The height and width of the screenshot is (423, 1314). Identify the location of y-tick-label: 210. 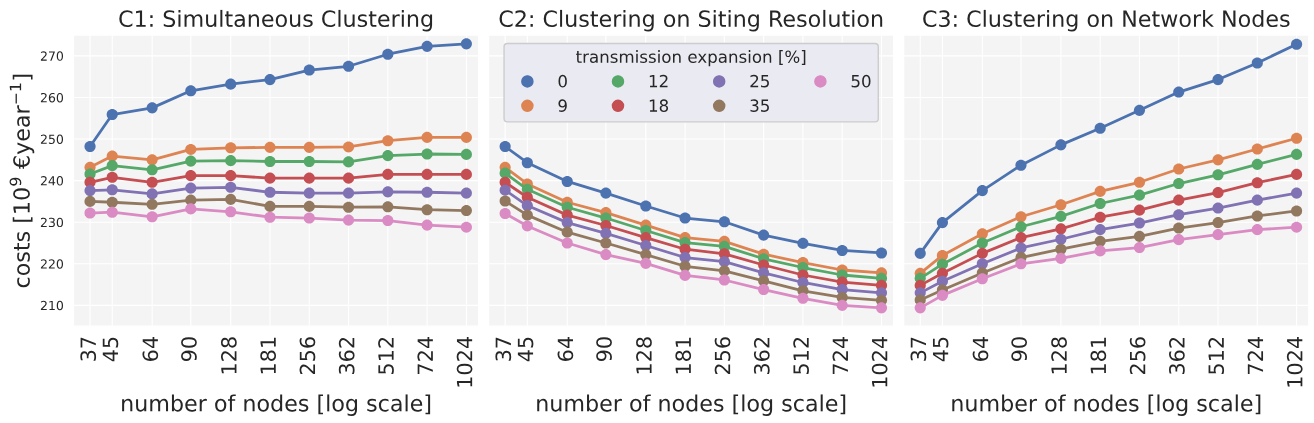
(52, 305).